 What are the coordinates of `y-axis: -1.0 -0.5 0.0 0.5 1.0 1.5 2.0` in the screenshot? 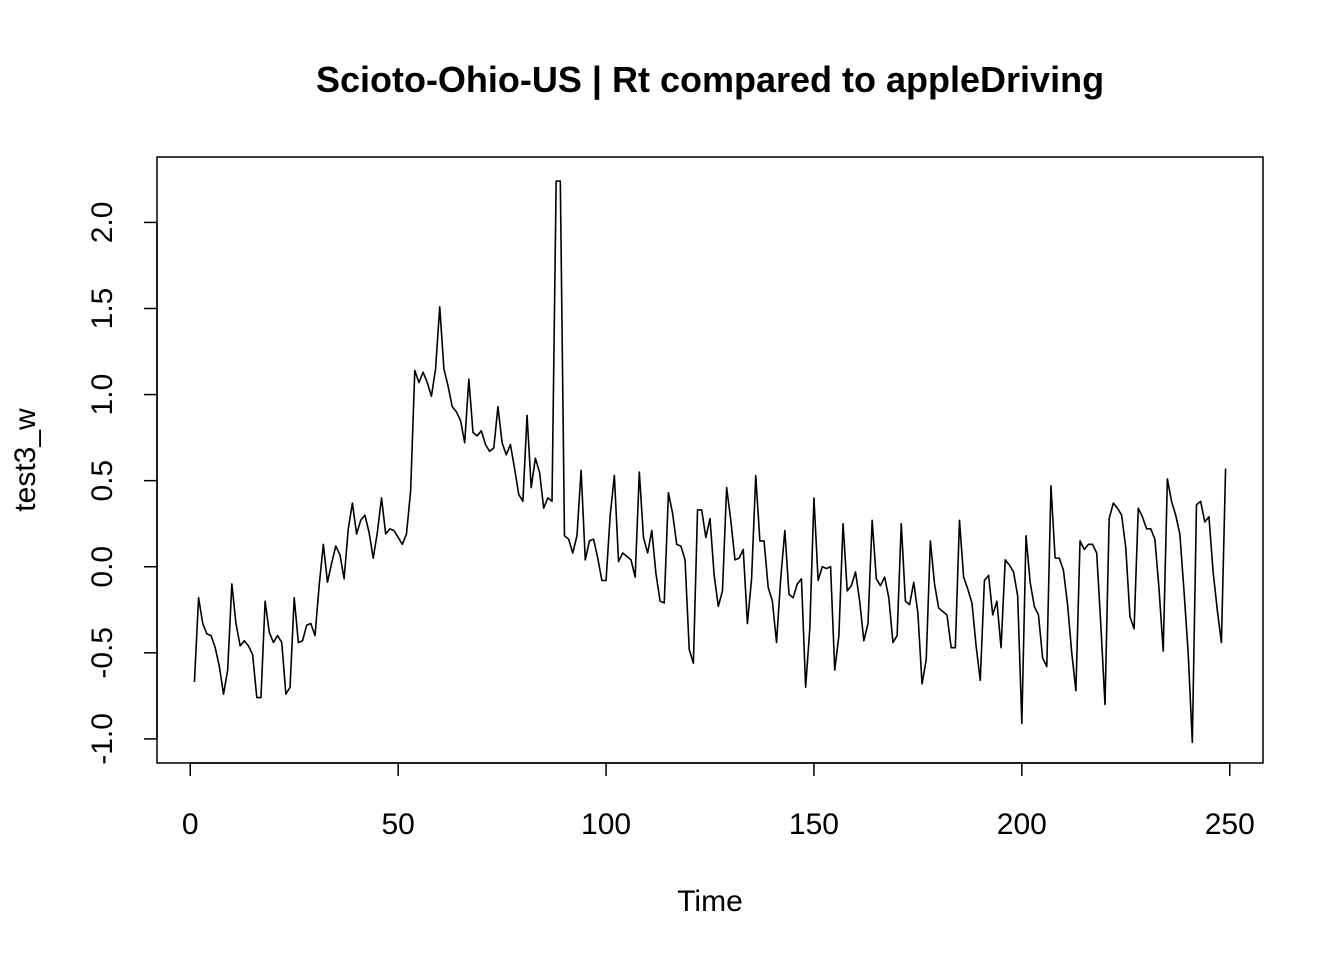 It's located at (122, 483).